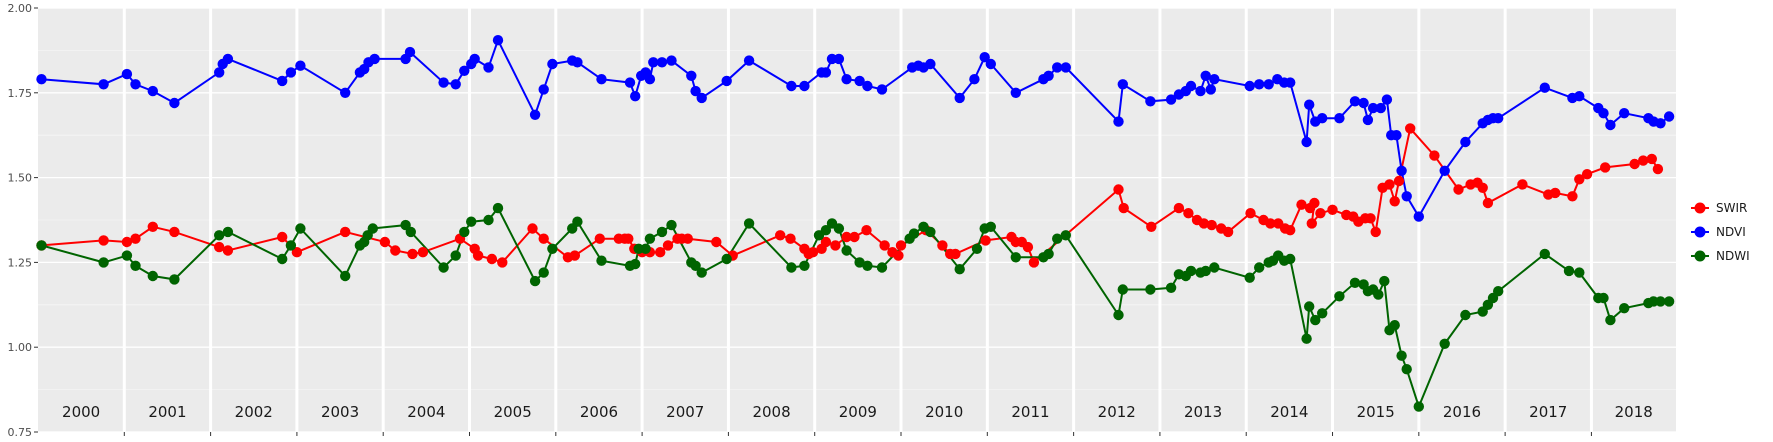 Image resolution: width=1773 pixels, height=442 pixels. Describe the element at coordinates (513, 412) in the screenshot. I see `year-label: 2005` at that location.